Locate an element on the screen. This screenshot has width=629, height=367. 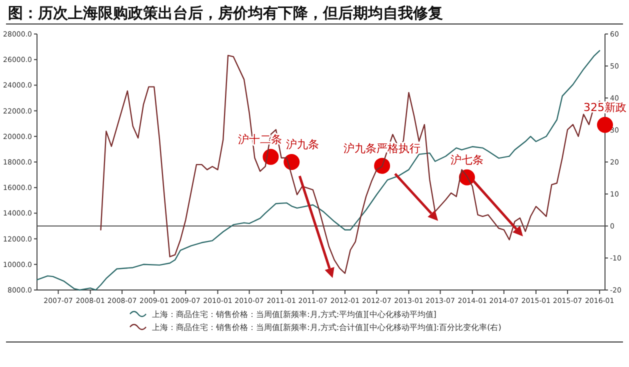
annotation: 沪七条 is located at coordinates (467, 159).